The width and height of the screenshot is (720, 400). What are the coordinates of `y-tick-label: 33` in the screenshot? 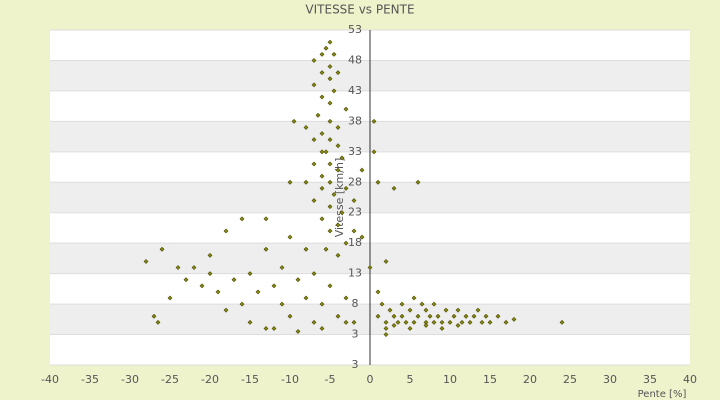 It's located at (355, 151).